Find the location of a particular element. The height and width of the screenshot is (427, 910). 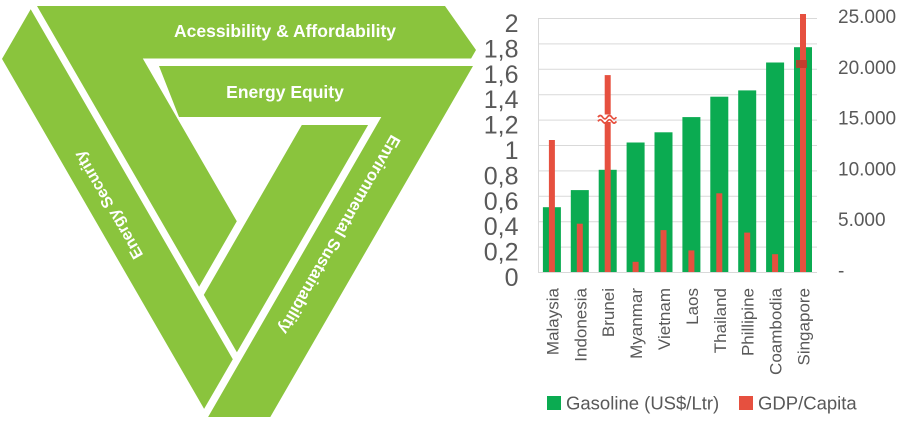

svg-text: GDP/Capita is located at coordinates (807, 403).